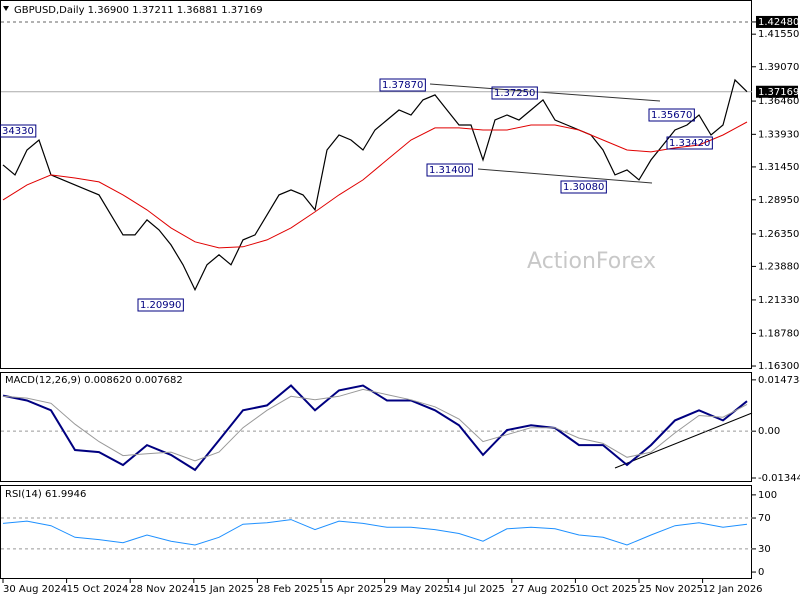  I want to click on x-tick-label: 12 Jan 2026, so click(733, 589).